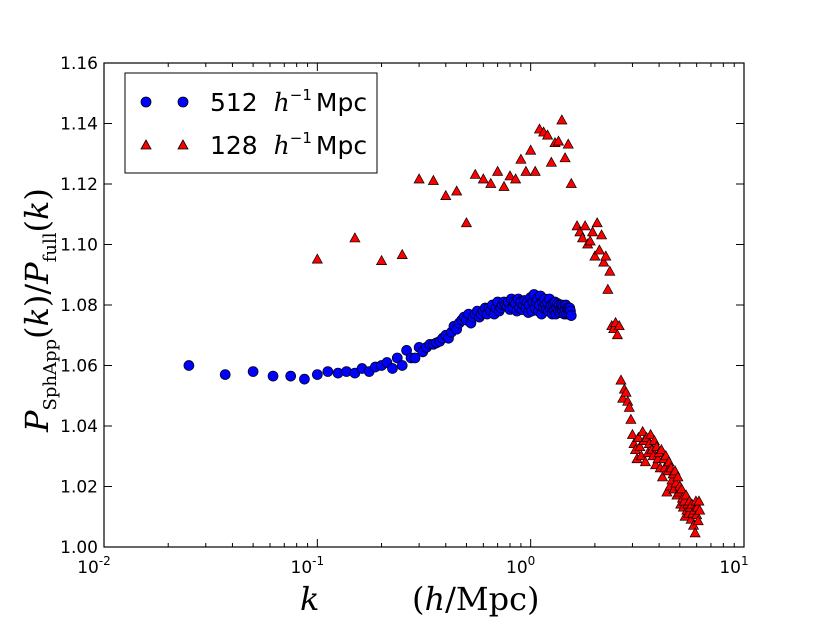 The height and width of the screenshot is (634, 830). I want to click on x-axis-units: (h/Mpc), so click(476, 599).